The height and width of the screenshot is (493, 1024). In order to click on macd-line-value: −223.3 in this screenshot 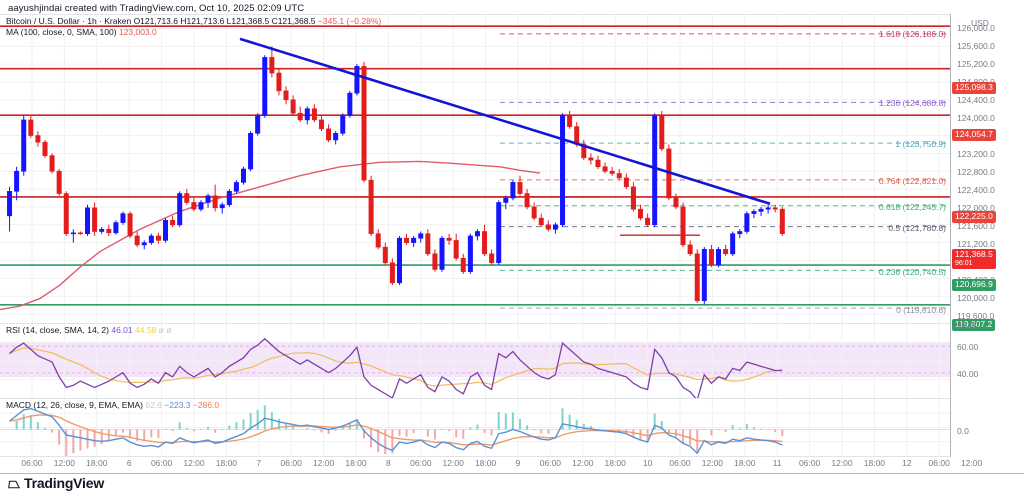, I will do `click(177, 405)`.